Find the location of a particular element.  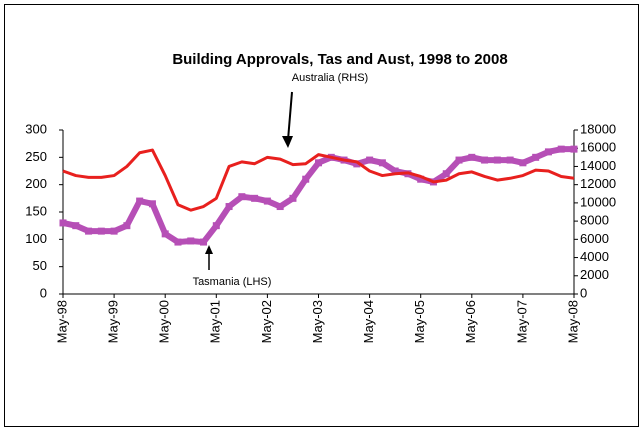

y2-tick-label: 4000 is located at coordinates (594, 256).